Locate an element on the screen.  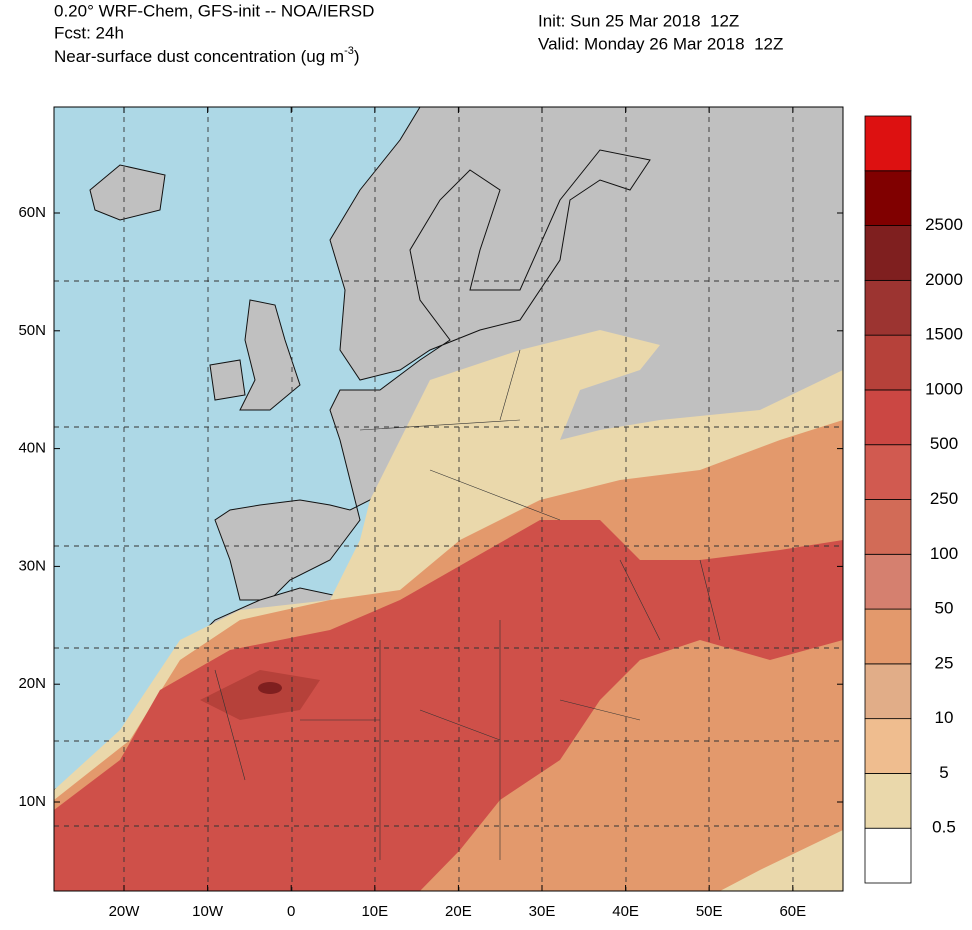
field-exponent: -3 is located at coordinates (349, 51).